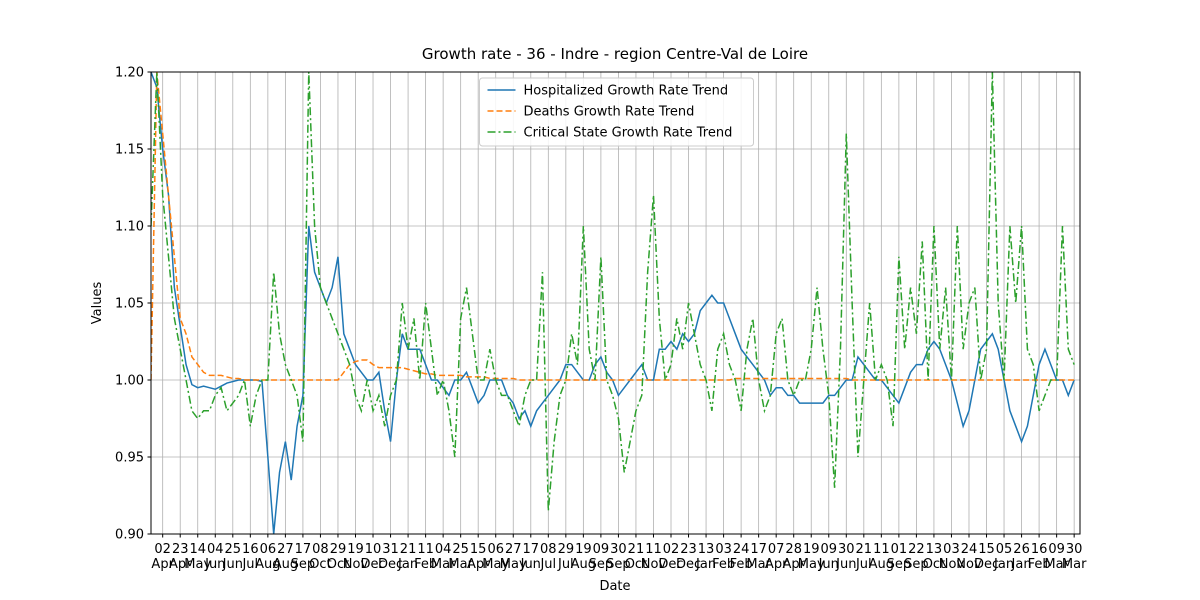 The image size is (1200, 600). Describe the element at coordinates (320, 557) in the screenshot. I see `x-tick-label: 08 Oct` at that location.